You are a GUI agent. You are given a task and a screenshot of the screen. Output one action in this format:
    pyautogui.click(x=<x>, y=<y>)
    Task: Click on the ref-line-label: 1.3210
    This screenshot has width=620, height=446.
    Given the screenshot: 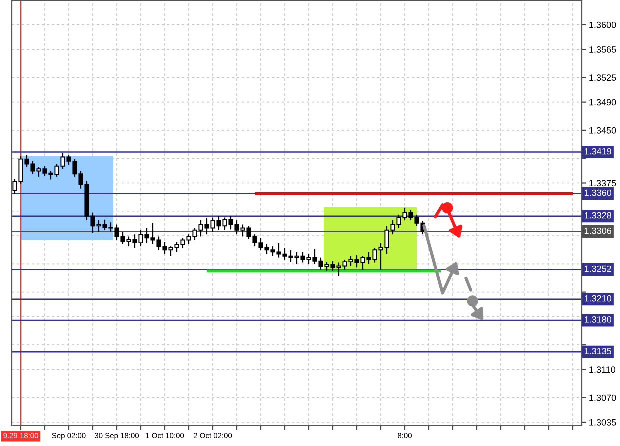 What is the action you would take?
    pyautogui.click(x=598, y=298)
    